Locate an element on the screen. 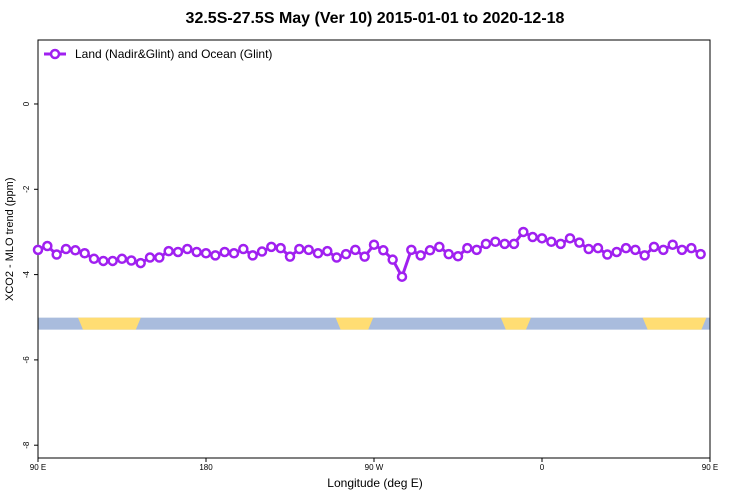  y-tick-label: -4 is located at coordinates (26, 274).